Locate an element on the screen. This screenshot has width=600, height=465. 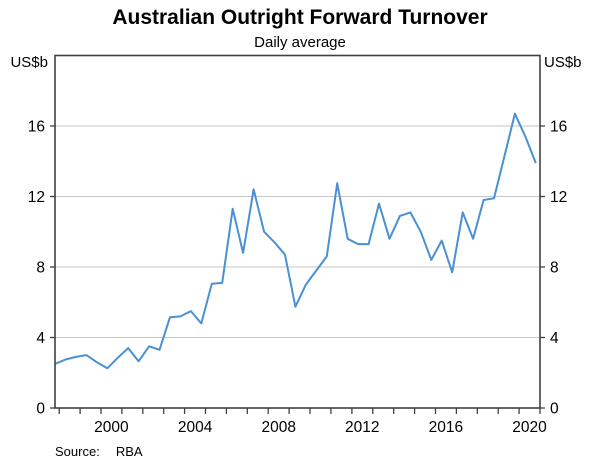
y-tick-label-right: 0 is located at coordinates (554, 409).